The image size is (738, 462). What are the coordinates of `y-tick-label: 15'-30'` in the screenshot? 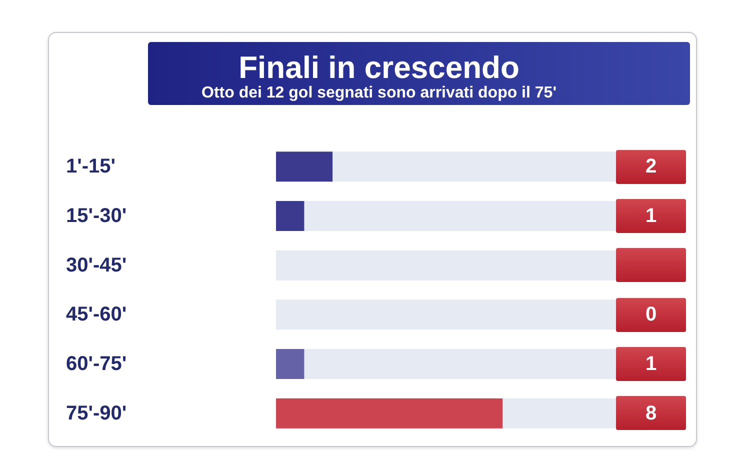 It's located at (96, 216).